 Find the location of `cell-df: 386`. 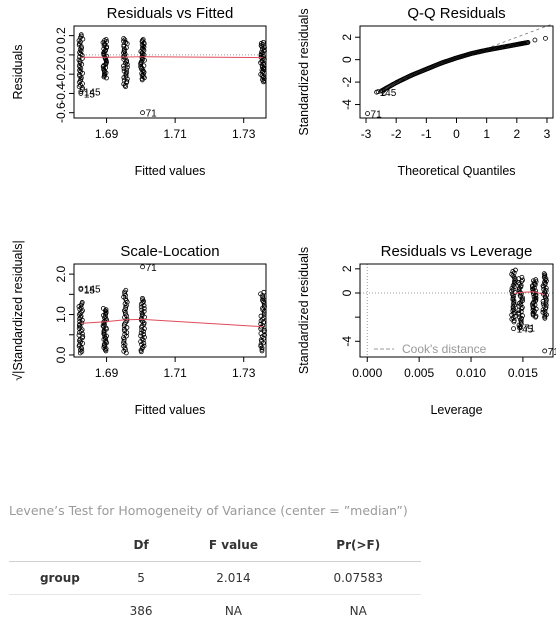

cell-df: 386 is located at coordinates (141, 611).